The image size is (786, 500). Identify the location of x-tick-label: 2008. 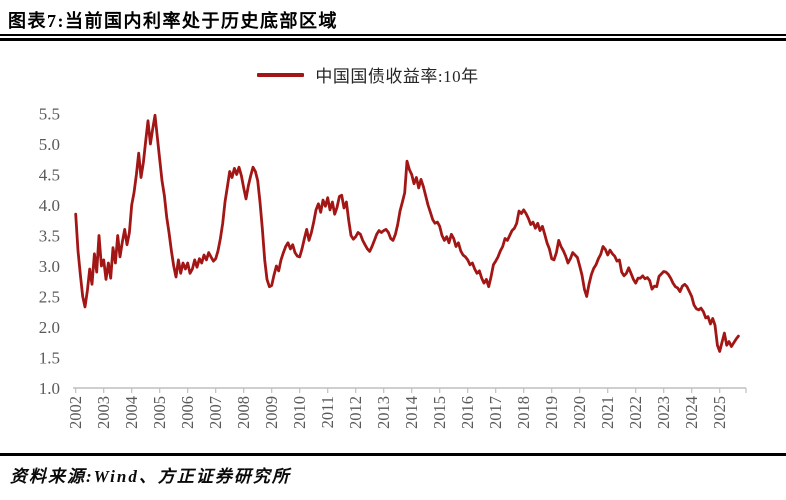
(243, 412).